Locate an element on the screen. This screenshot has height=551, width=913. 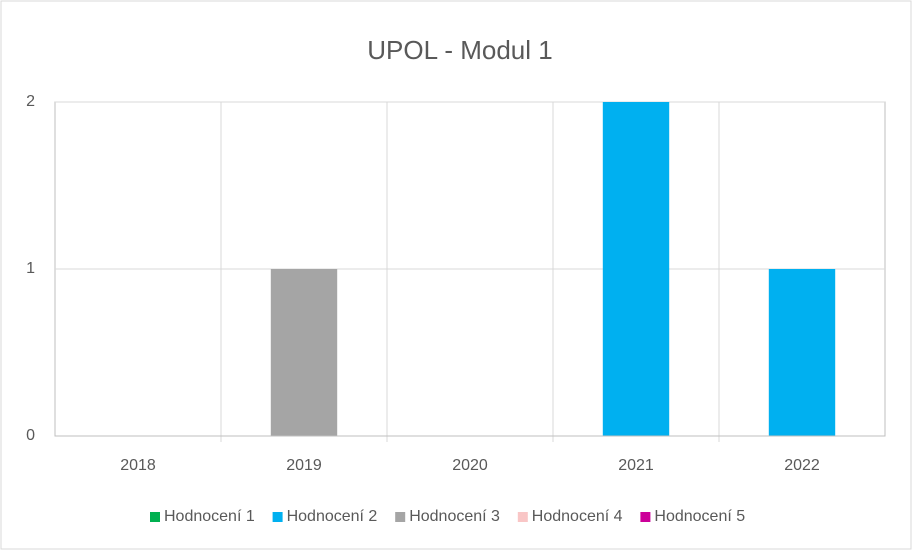
y-tick-label: 2 is located at coordinates (30, 101).